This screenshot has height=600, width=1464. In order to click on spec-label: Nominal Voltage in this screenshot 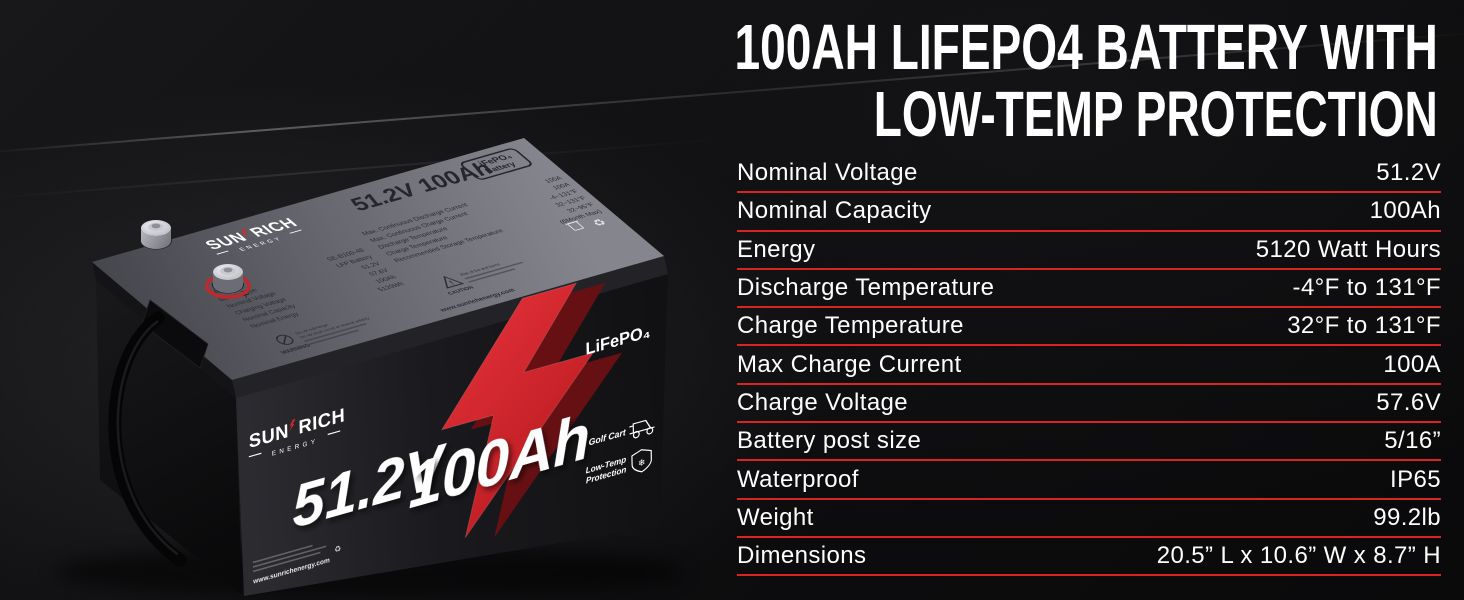, I will do `click(827, 173)`.